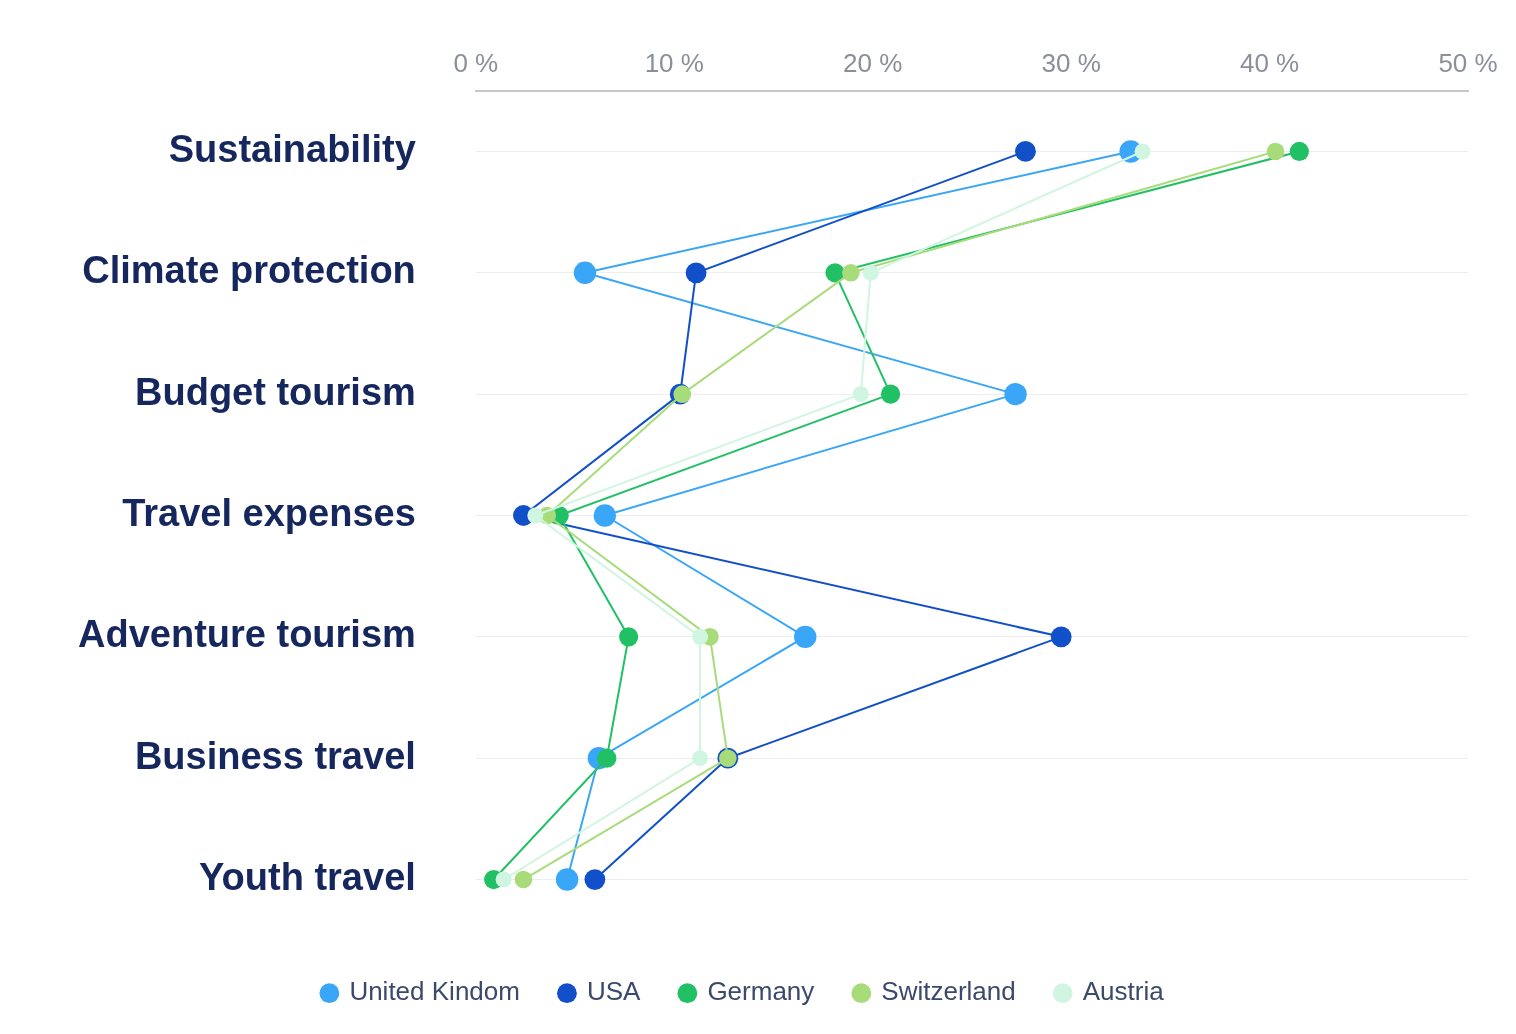 This screenshot has width=1516, height=1034. What do you see at coordinates (247, 634) in the screenshot?
I see `y-tick-label: Adventure tourism` at bounding box center [247, 634].